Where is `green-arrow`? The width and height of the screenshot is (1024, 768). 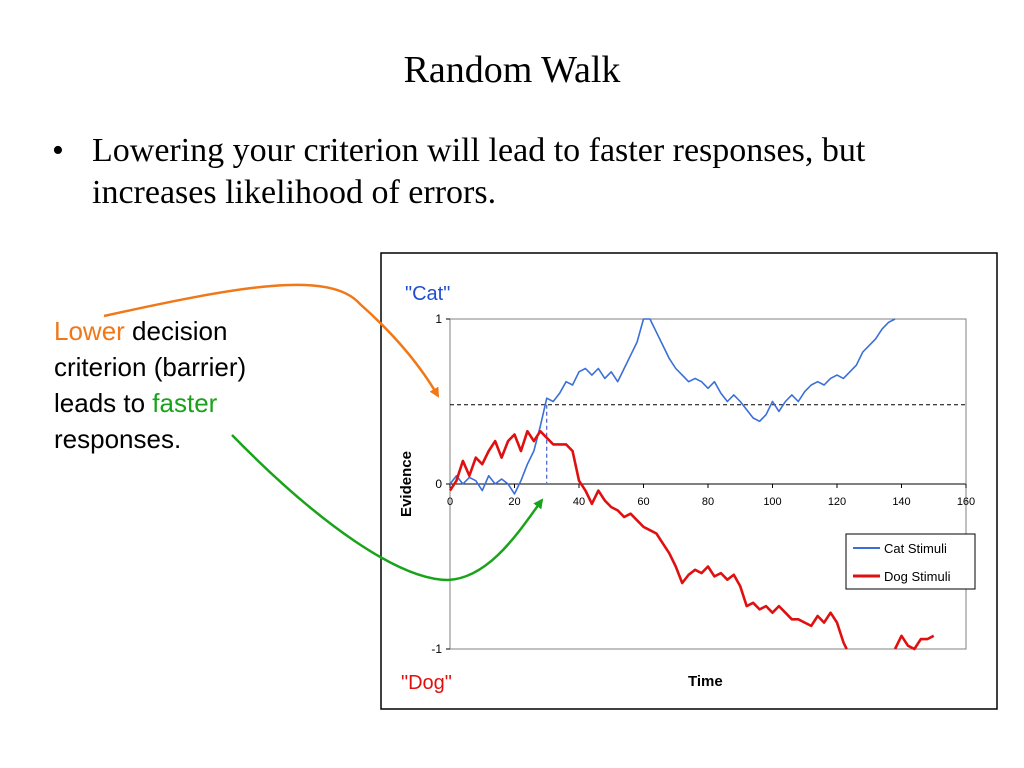 green-arrow is located at coordinates (387, 508).